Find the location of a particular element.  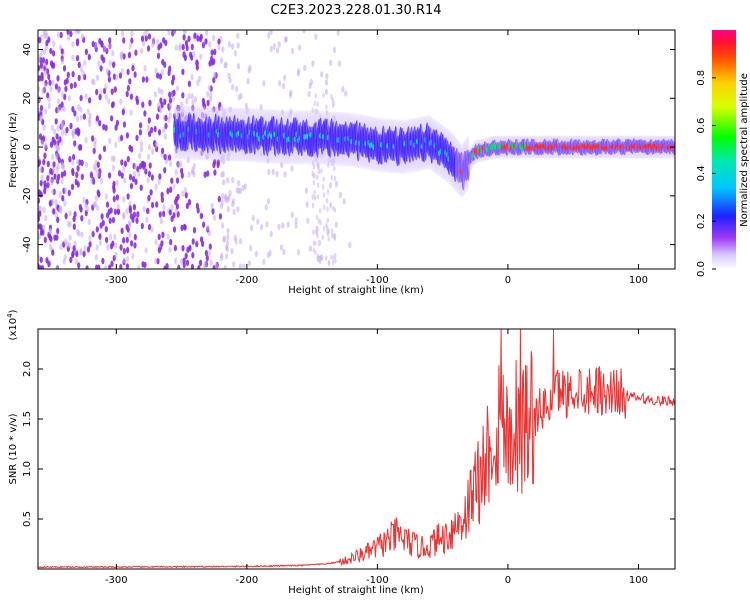

snr-y-tick-label: 1.0 is located at coordinates (27, 469).